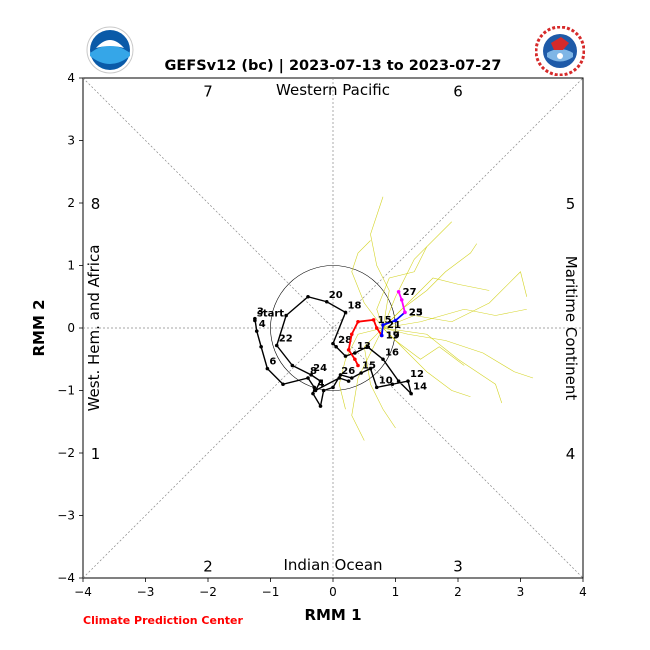  I want to click on chart-title: GEFSv12 (bc) | 2023-07-13 to 2023-07-27, so click(333, 66).